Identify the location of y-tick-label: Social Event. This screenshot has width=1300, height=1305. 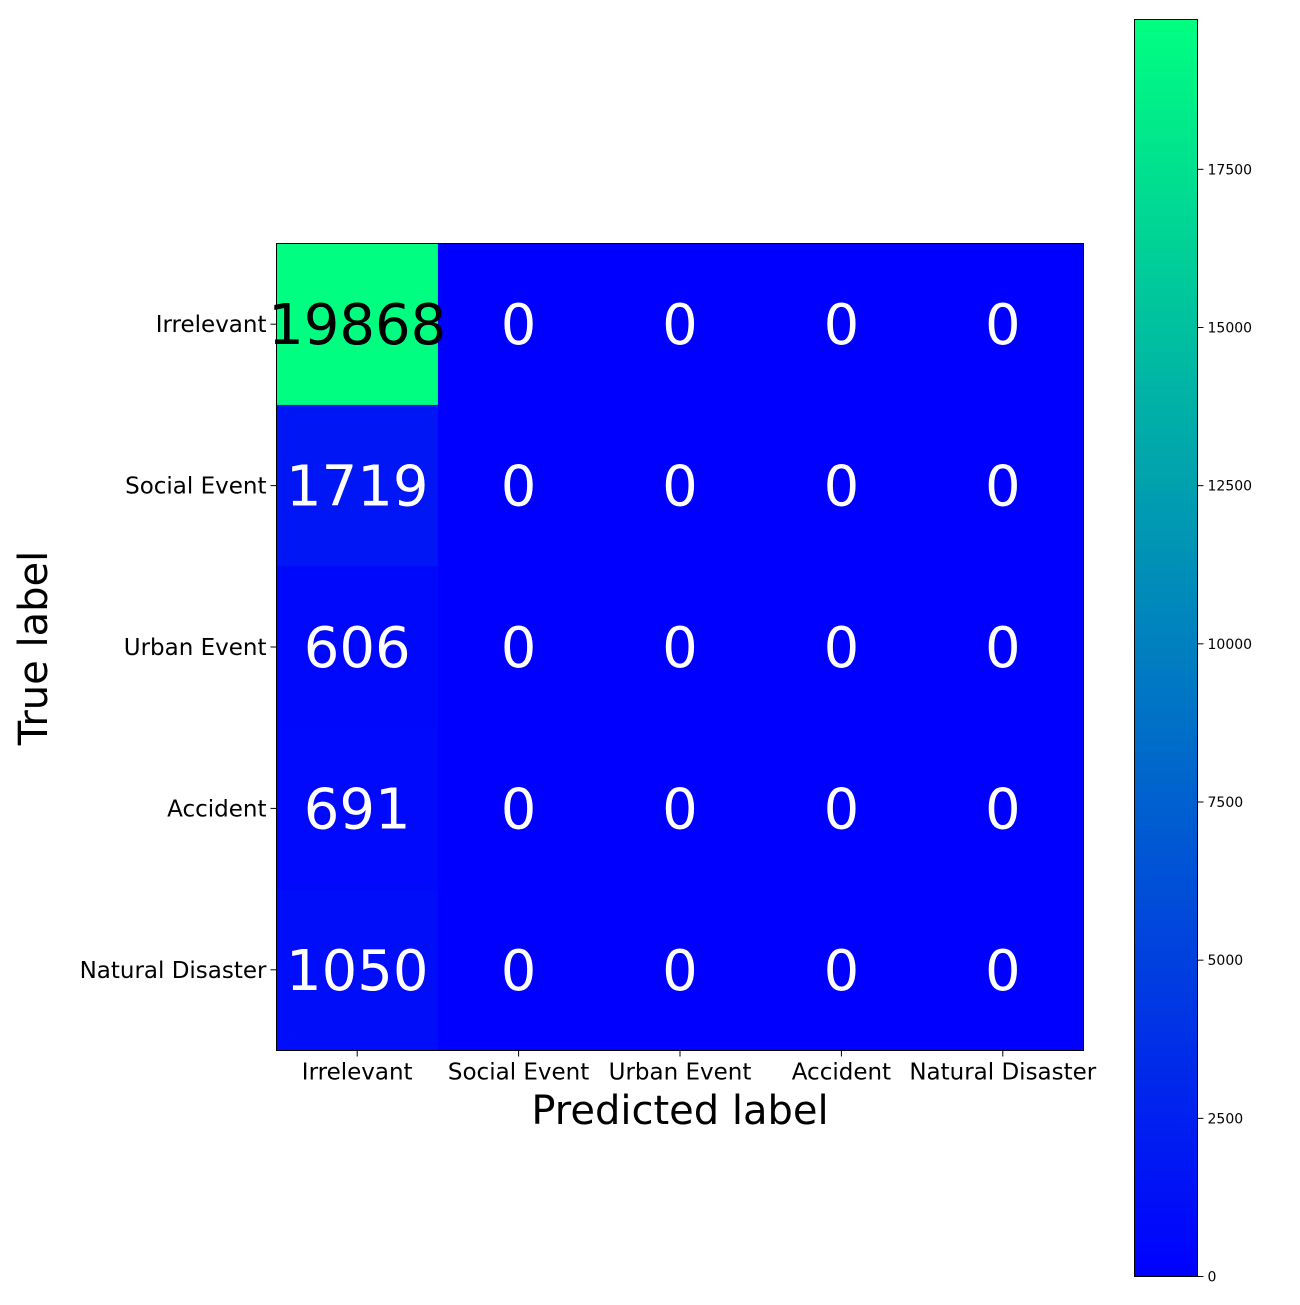
(195, 487).